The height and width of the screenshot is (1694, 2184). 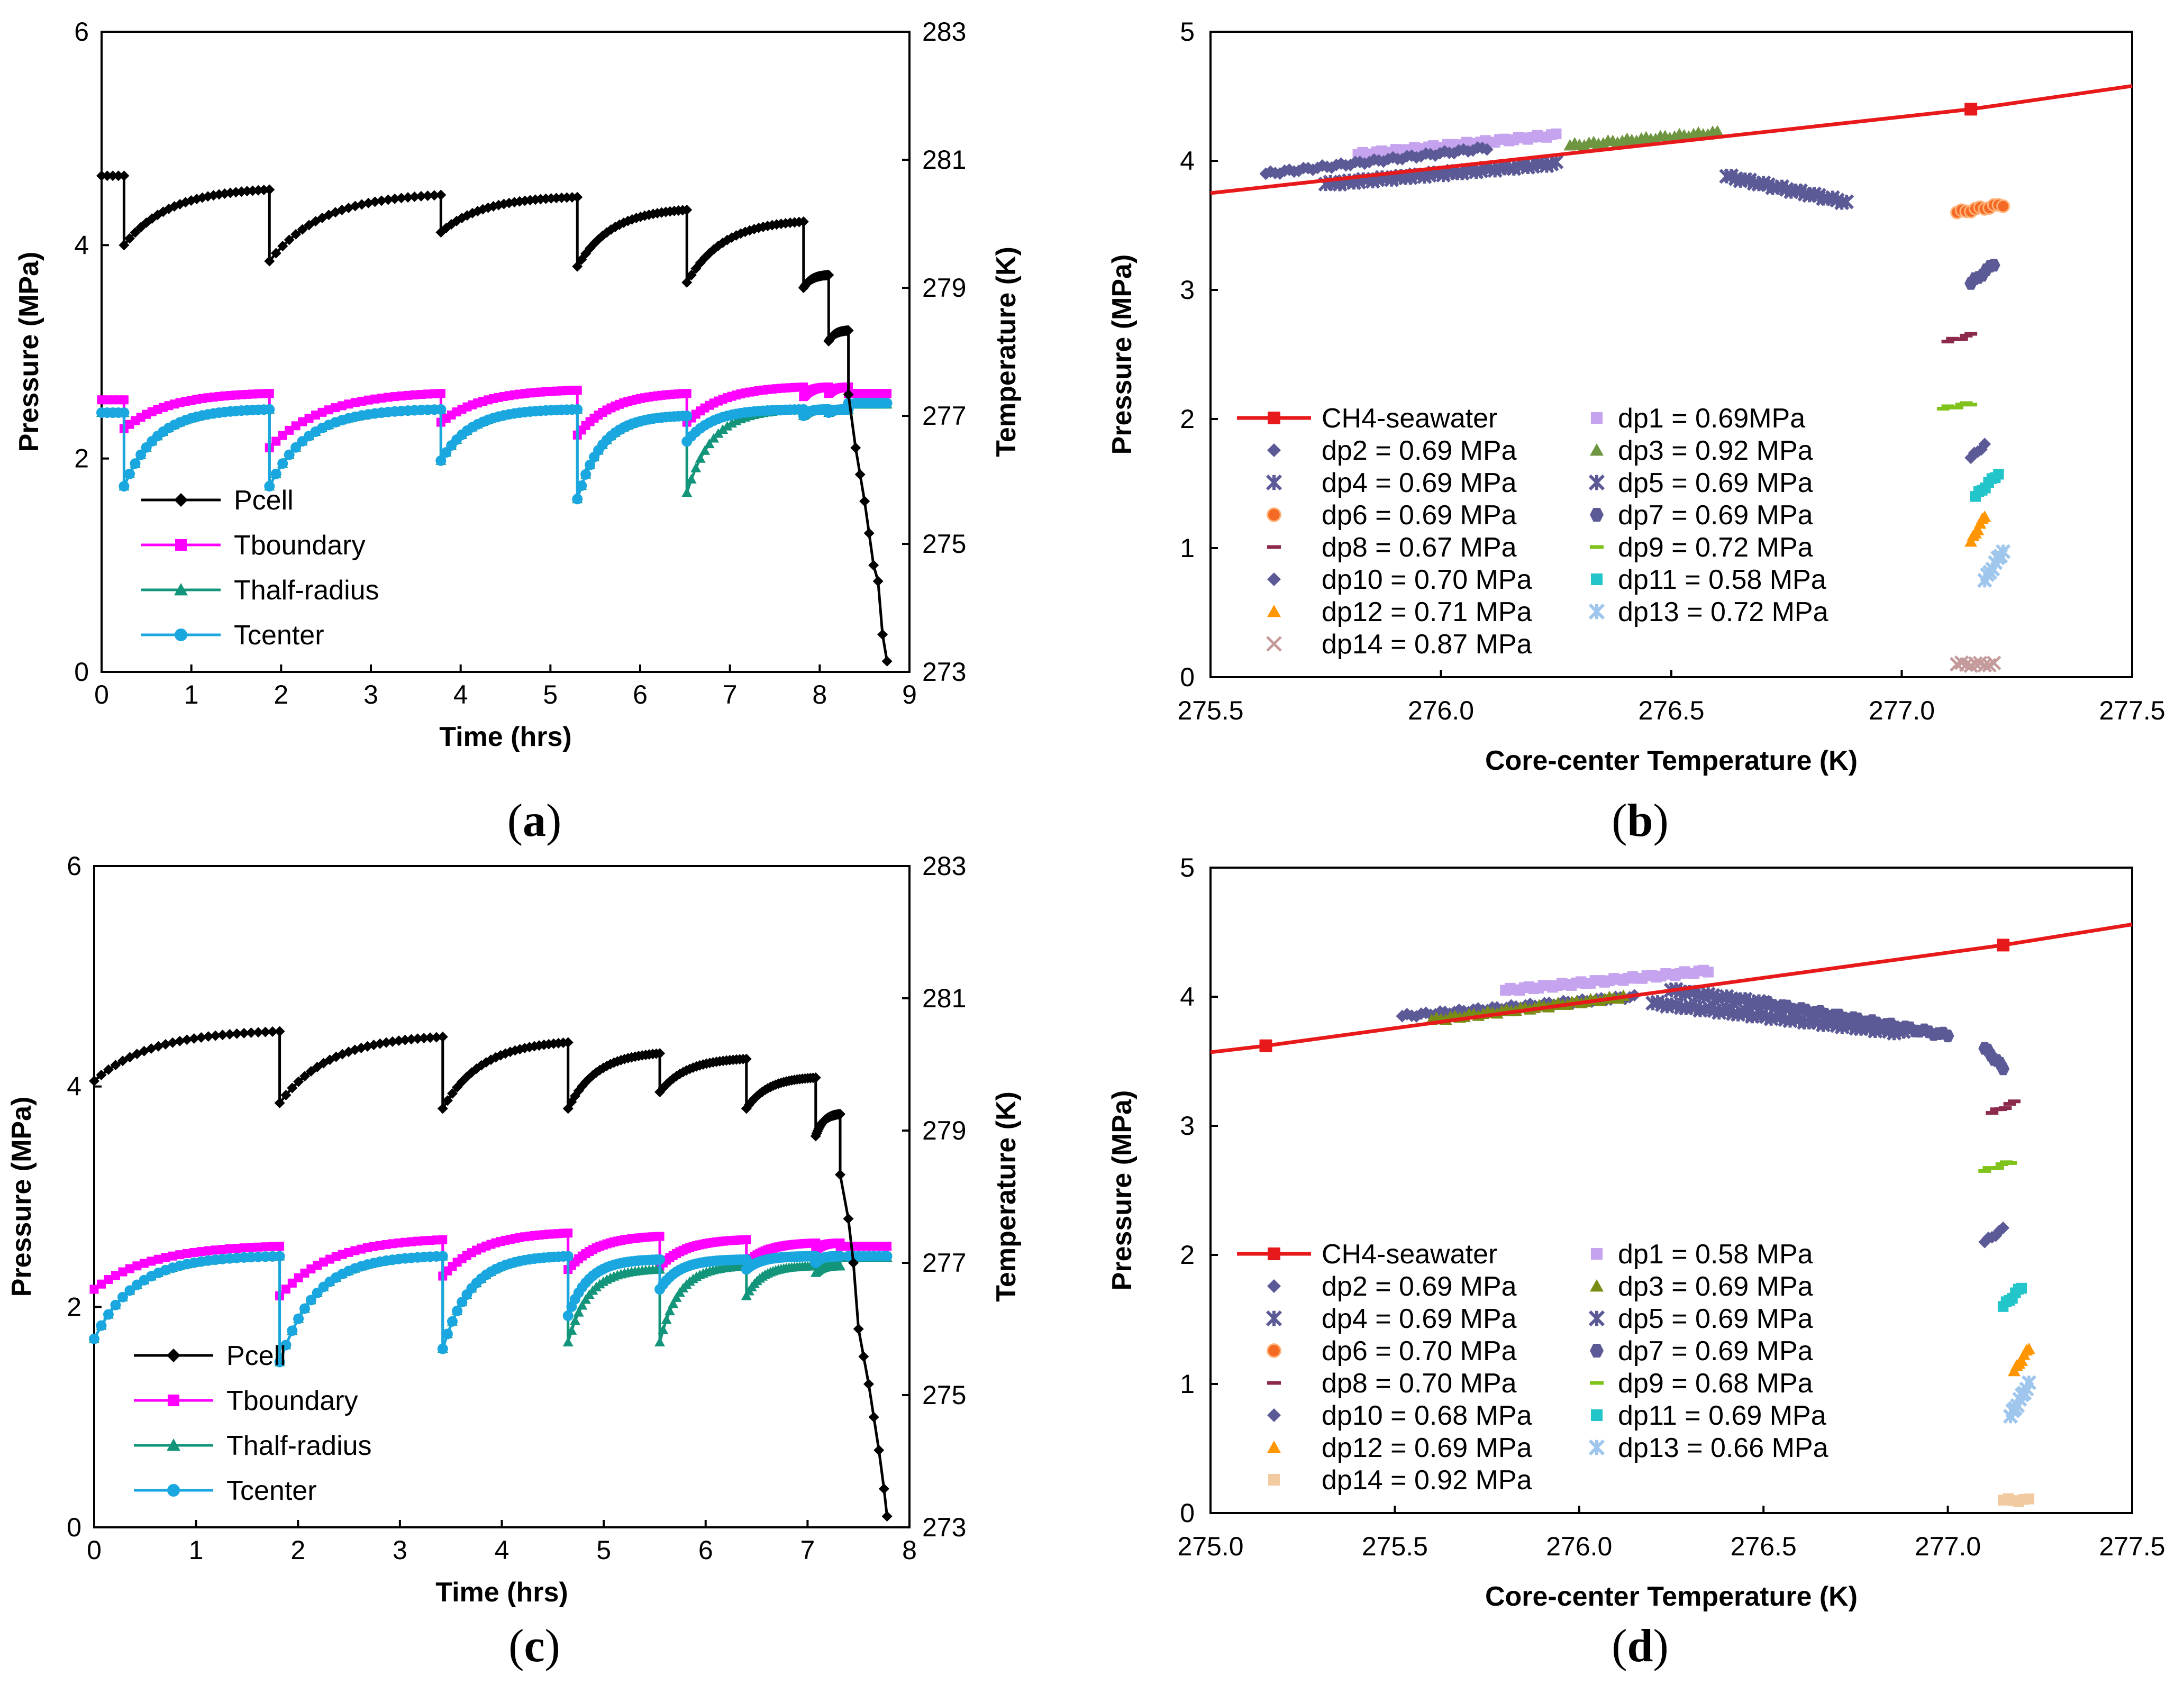 What do you see at coordinates (1715, 1351) in the screenshot?
I see `legend-label: dp7 = 0.69 MPa` at bounding box center [1715, 1351].